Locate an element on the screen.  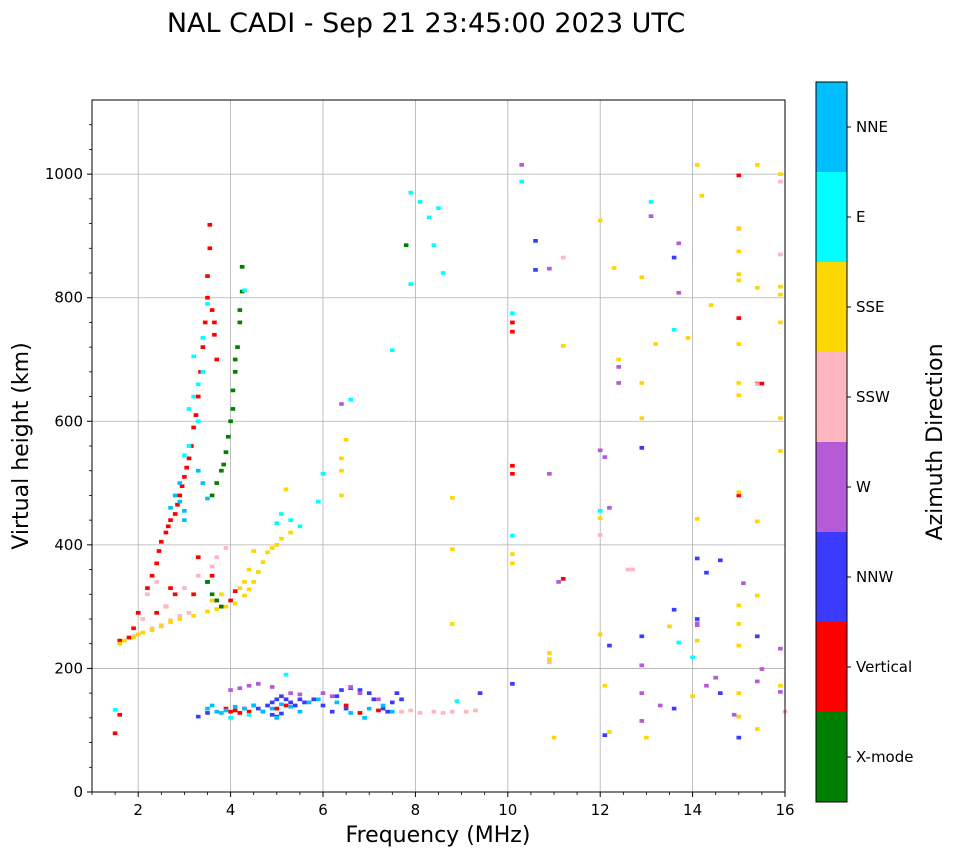
colorbar-tick-label: SSE is located at coordinates (870, 307).